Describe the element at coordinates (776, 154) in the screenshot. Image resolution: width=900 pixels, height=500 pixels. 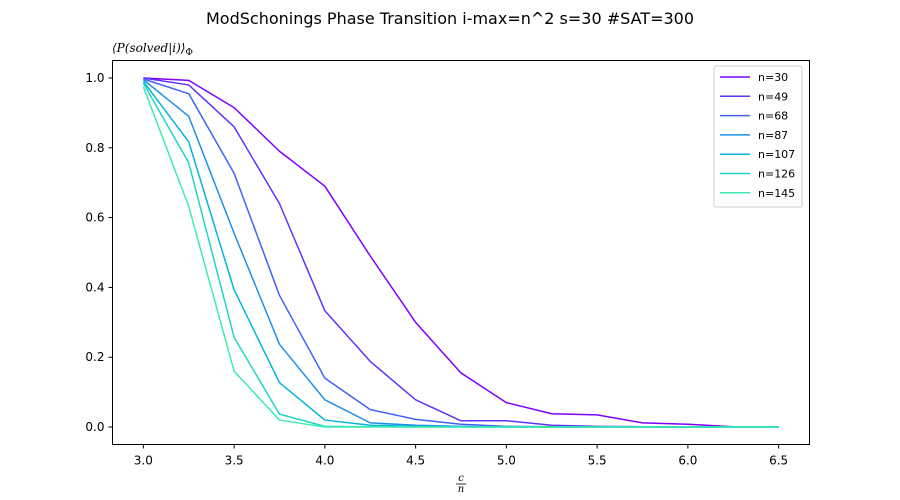
I see `legend-label-n=107: n=107` at that location.